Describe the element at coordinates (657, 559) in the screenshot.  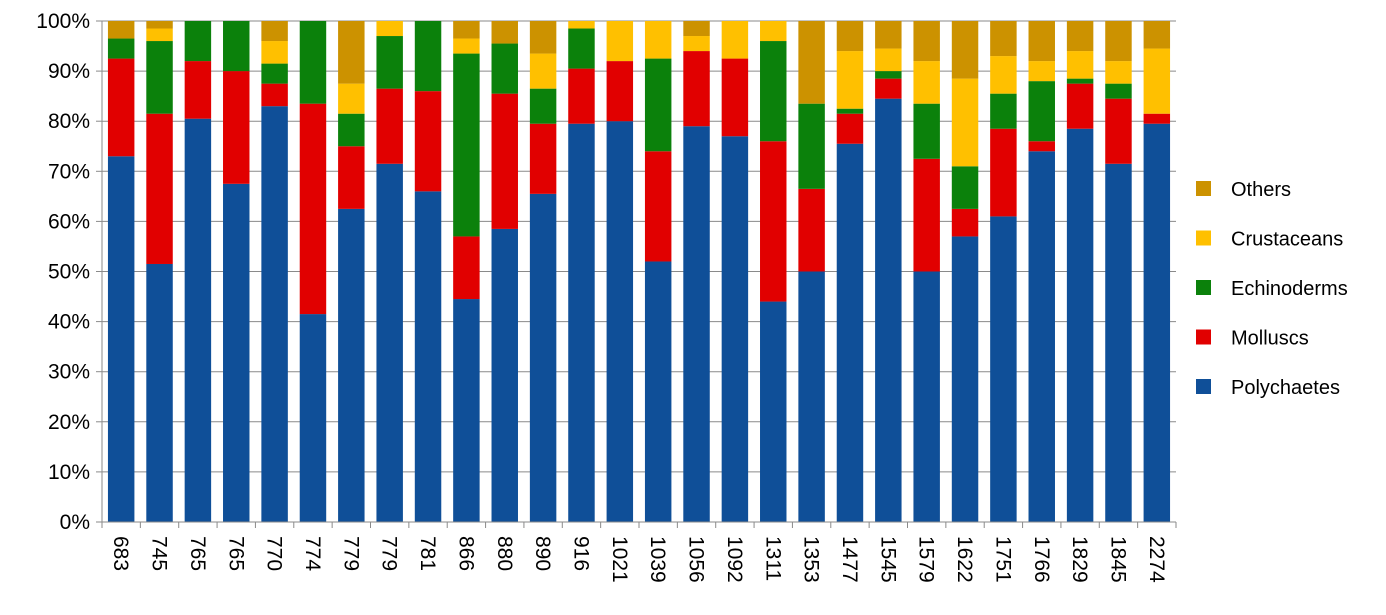
I see `x-tick-label: 1039` at that location.